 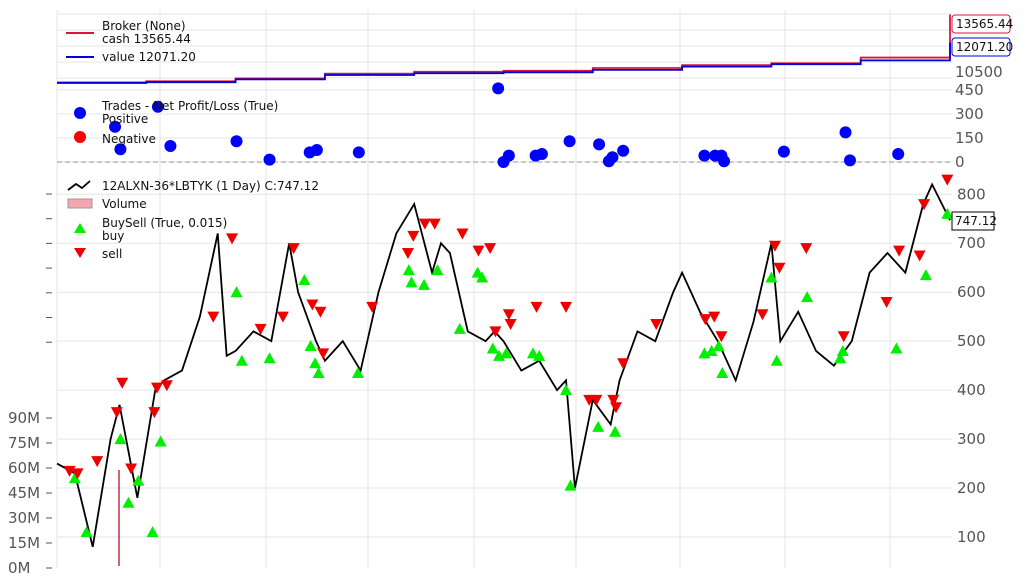 I want to click on price-ytick-label: 800, so click(x=971, y=194).